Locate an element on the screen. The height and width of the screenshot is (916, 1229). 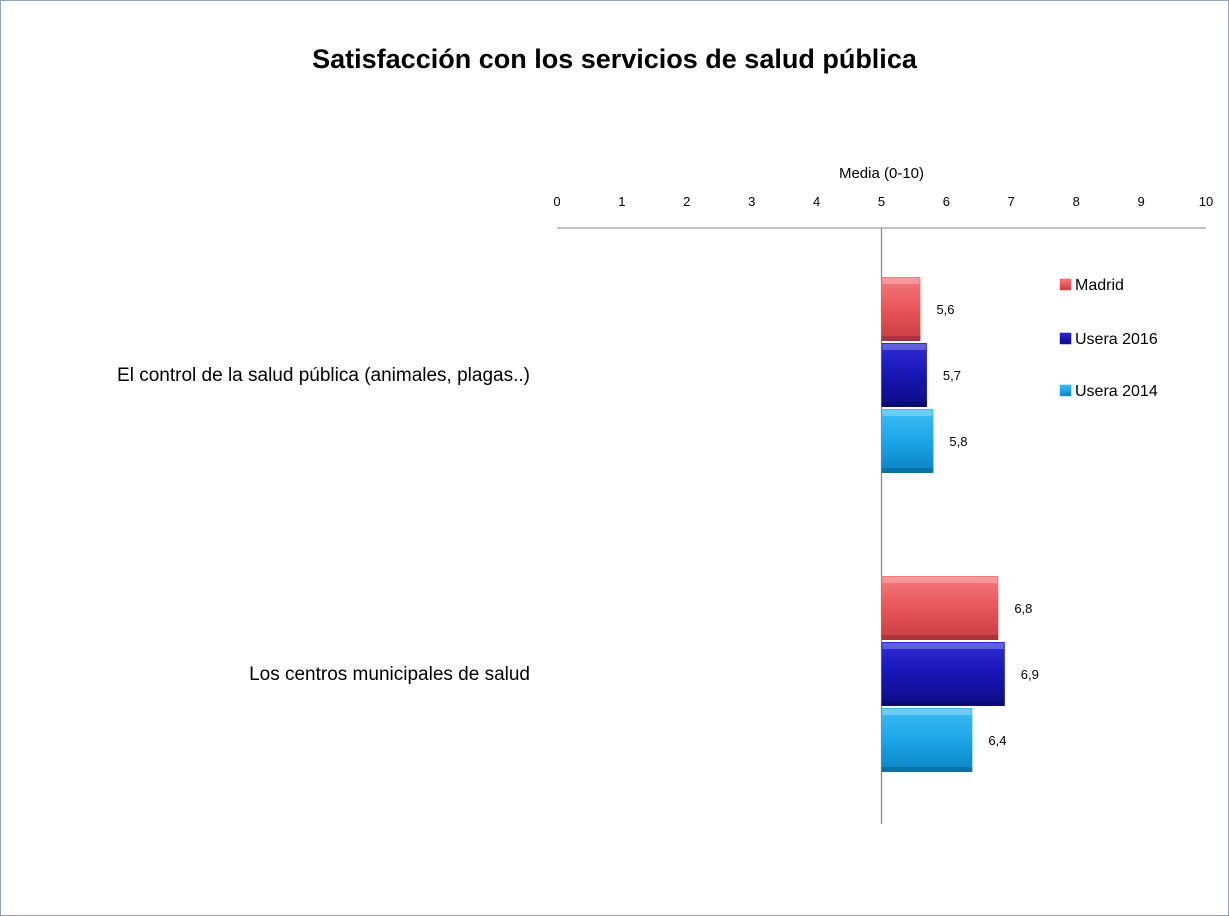
legend: Madrid Usera 2016 Usera 2014 is located at coordinates (1108, 338).